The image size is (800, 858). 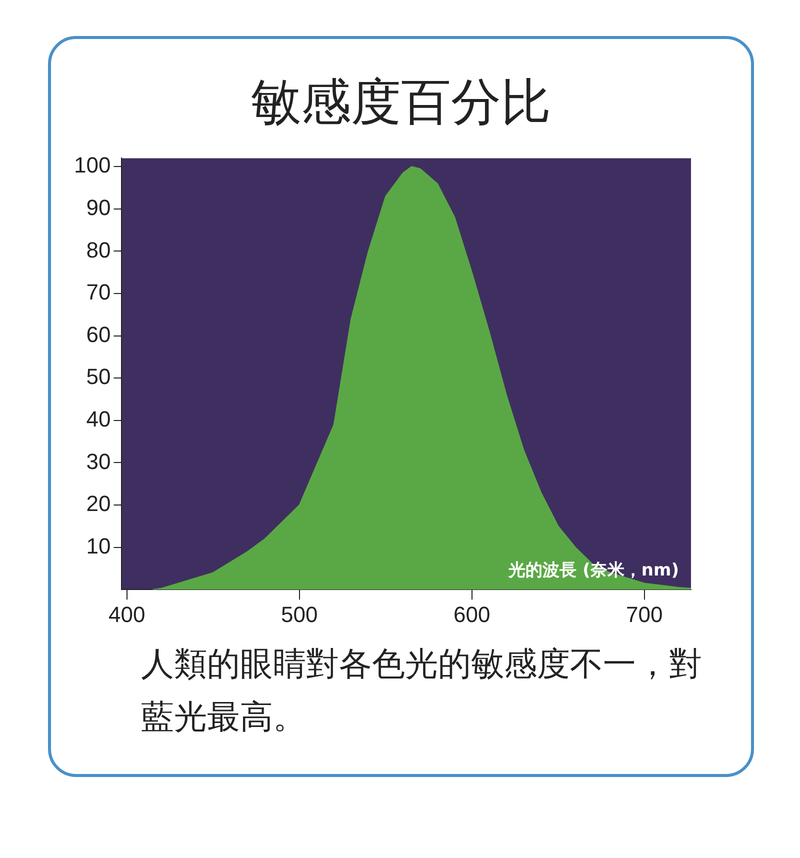 I want to click on y-tick-label: 30, so click(x=98, y=461).